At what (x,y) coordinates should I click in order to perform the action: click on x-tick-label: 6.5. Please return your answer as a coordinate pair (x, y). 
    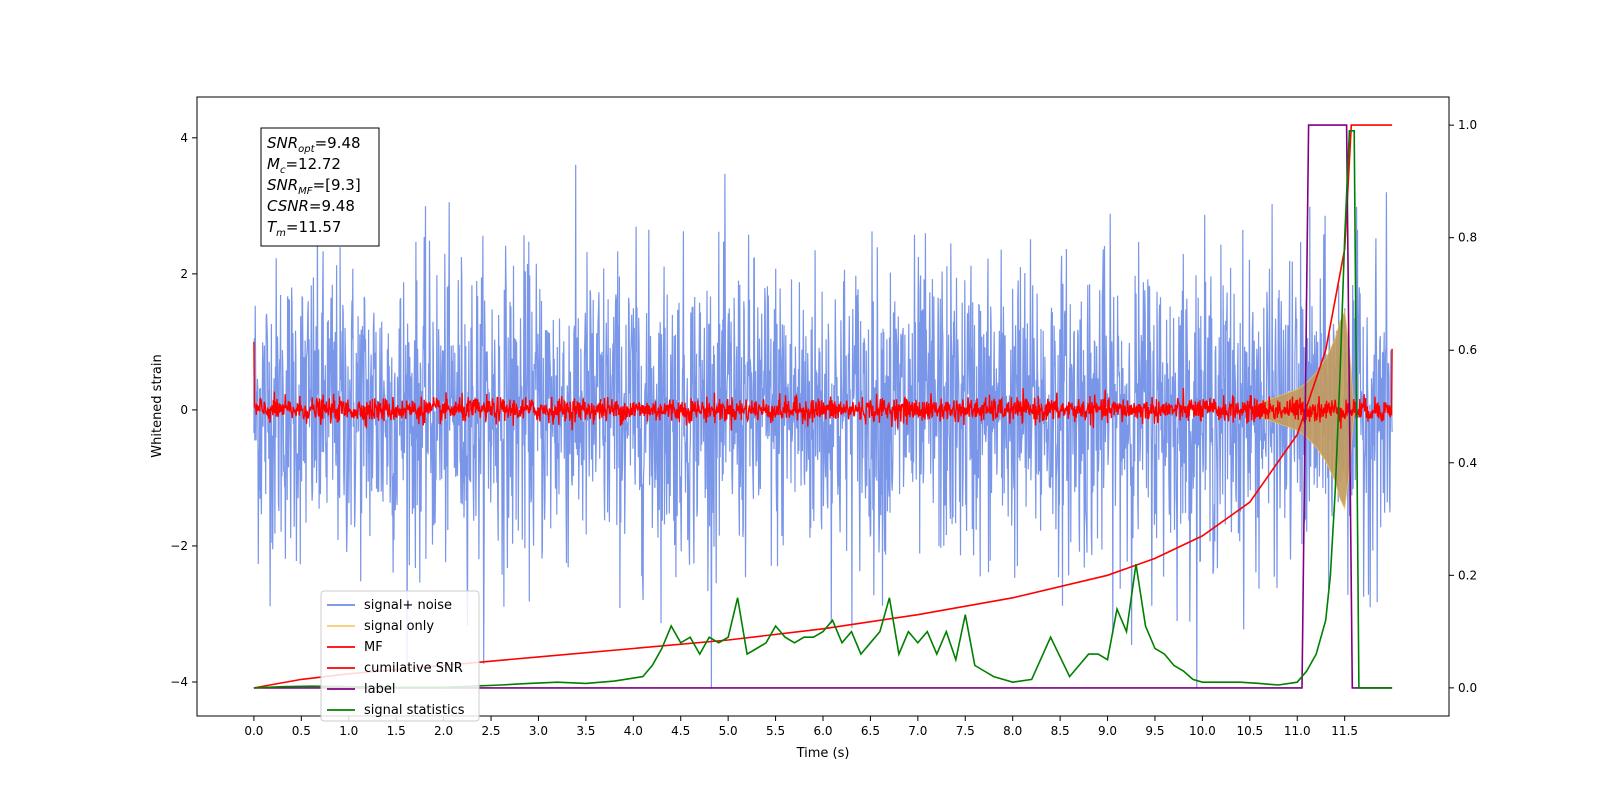
    Looking at the image, I should click on (870, 731).